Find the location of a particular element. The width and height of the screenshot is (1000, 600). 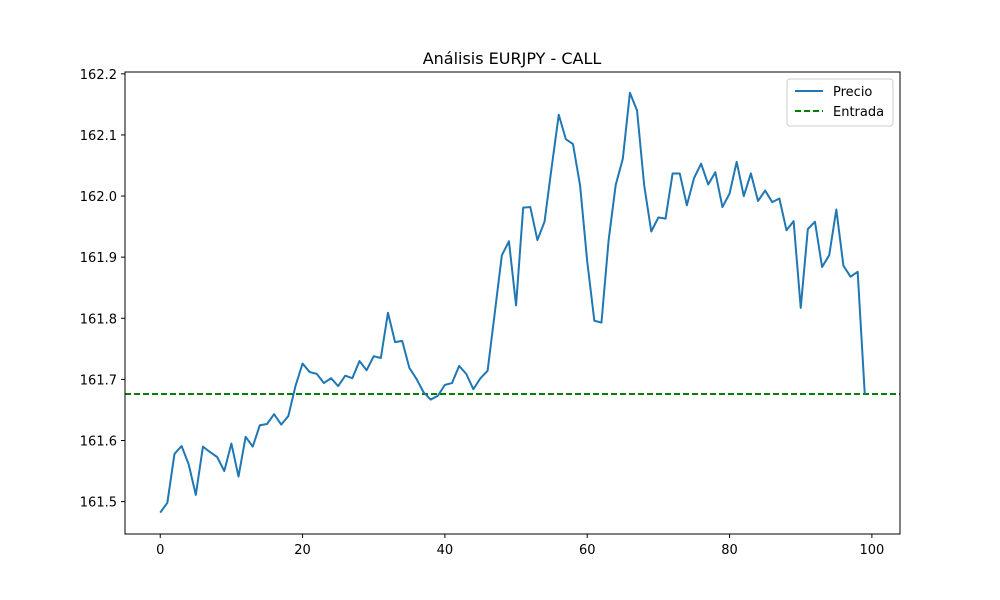

y-axis: 161.5 161.6 161.7 161.8 161.9 162.0 162.1 162.2 is located at coordinates (102, 289).